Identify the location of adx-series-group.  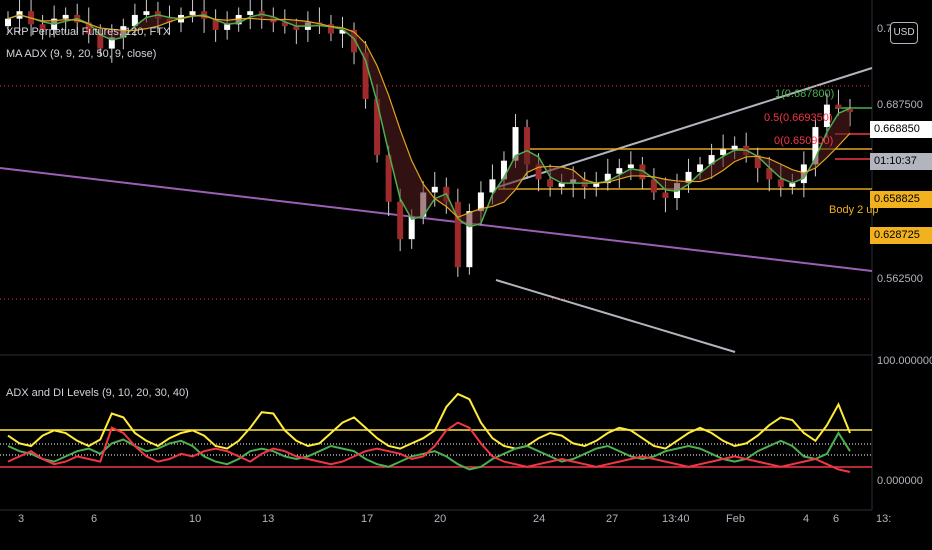
(429, 432).